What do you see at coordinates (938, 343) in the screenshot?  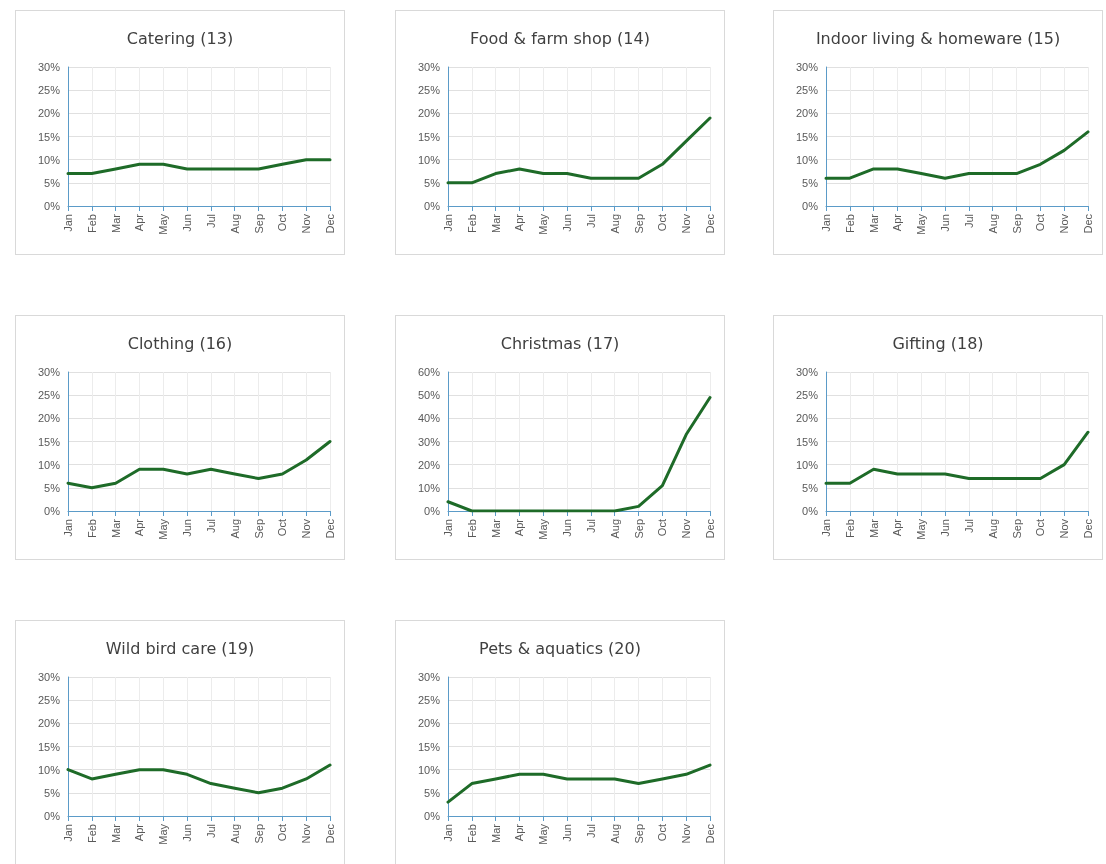 I see `chart-title: Gifting (18)` at bounding box center [938, 343].